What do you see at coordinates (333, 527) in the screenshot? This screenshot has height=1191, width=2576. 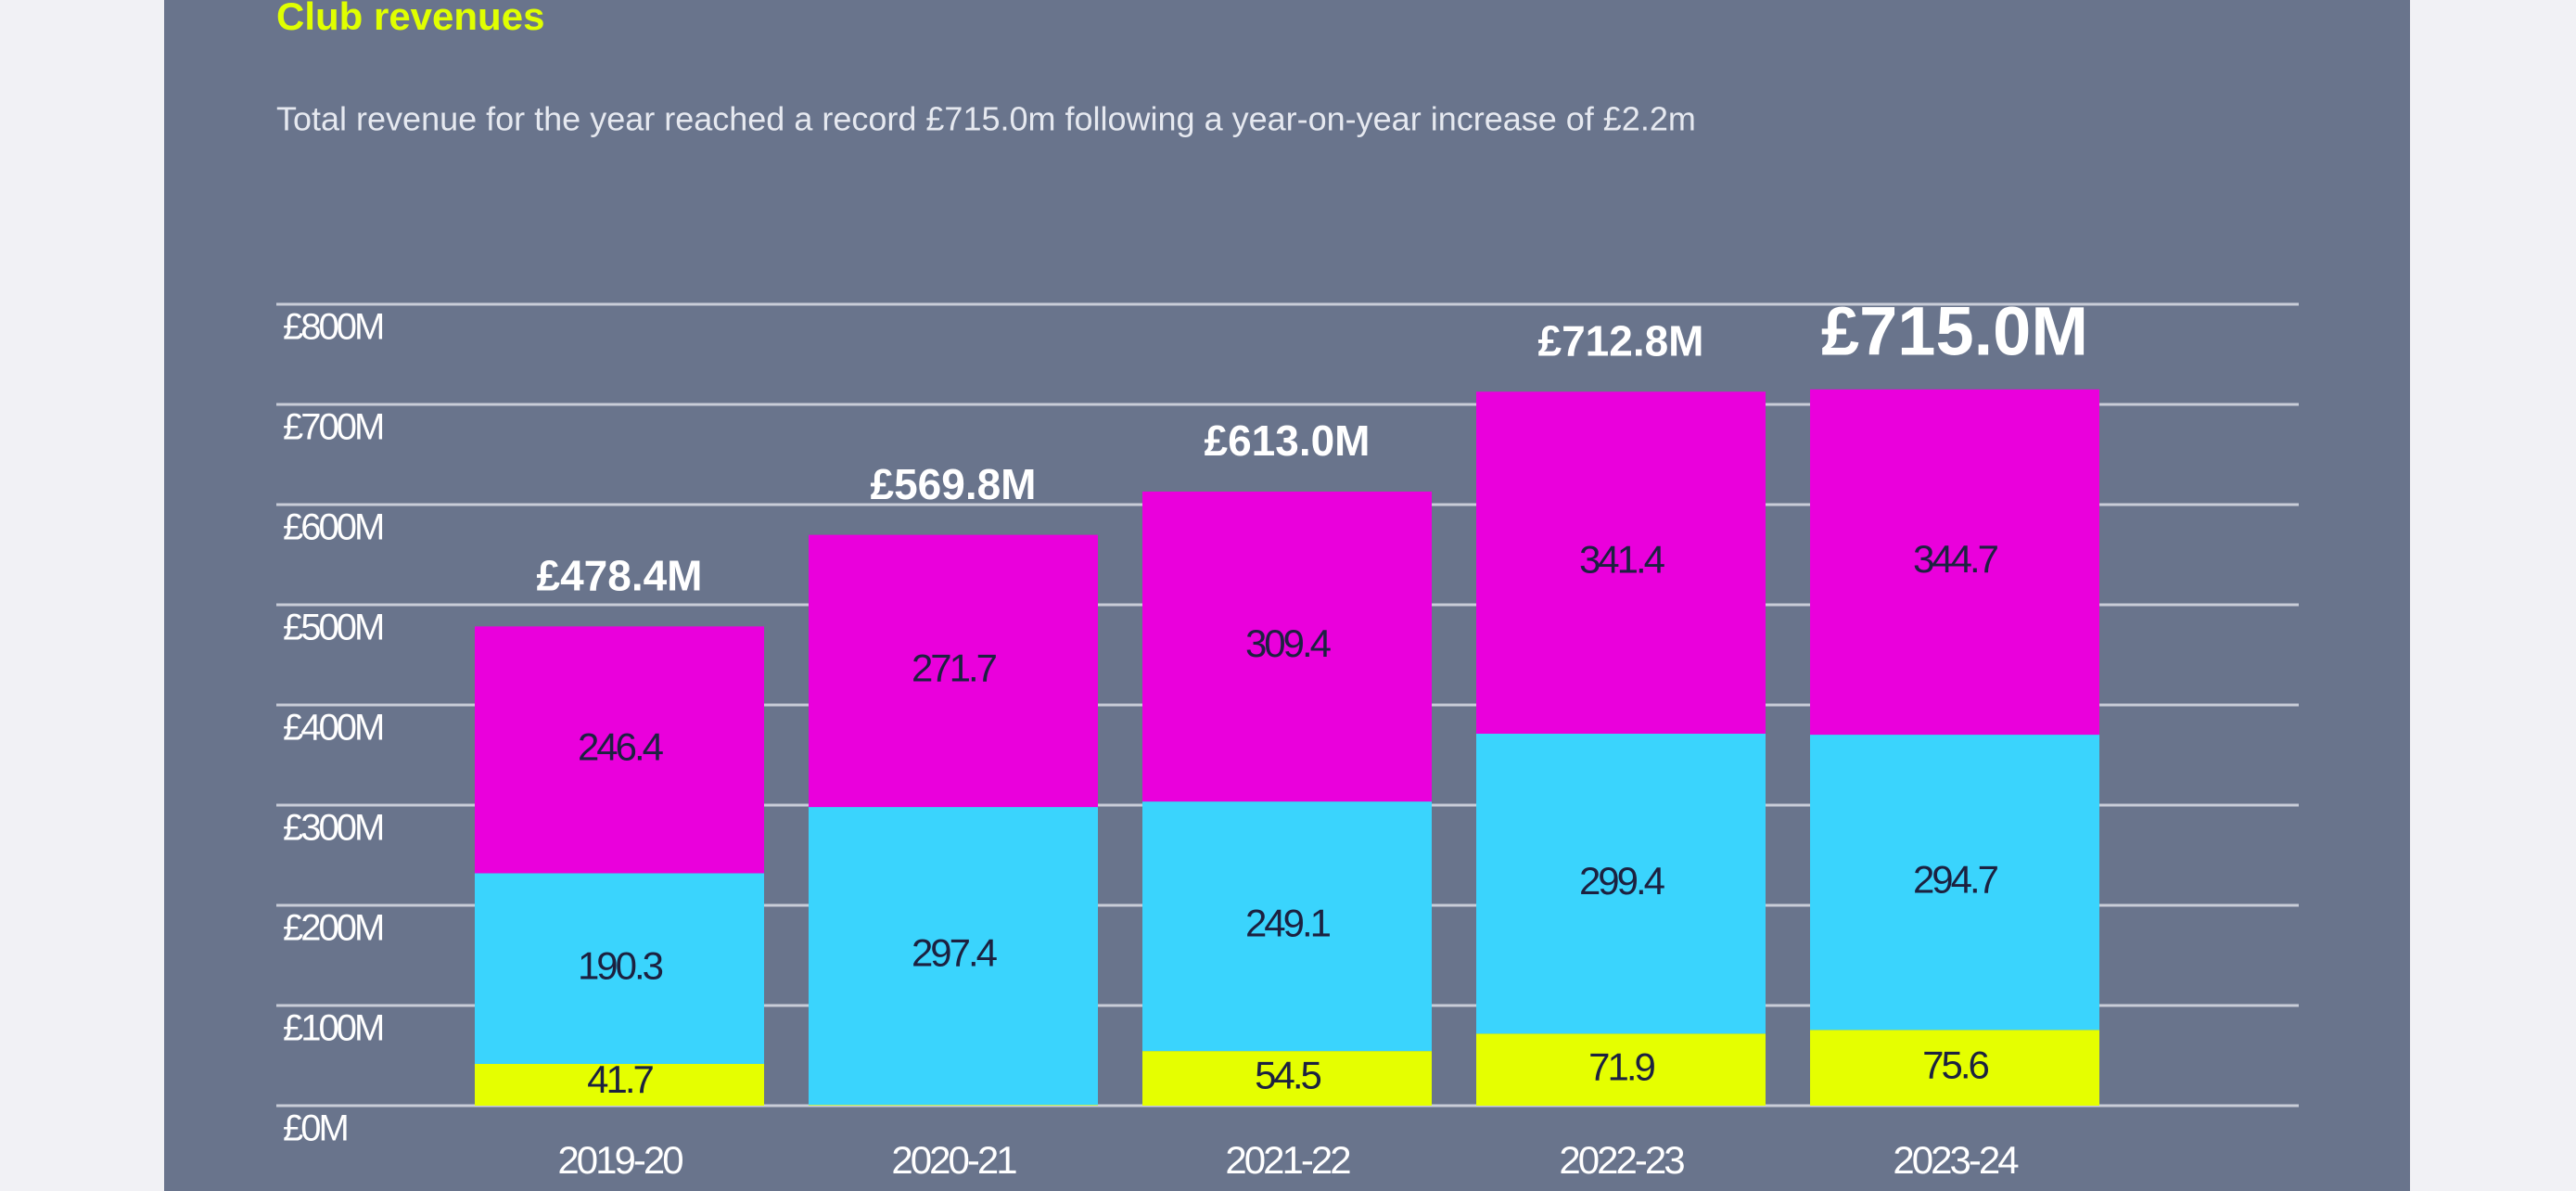 I see `y-tick-label: £600M` at bounding box center [333, 527].